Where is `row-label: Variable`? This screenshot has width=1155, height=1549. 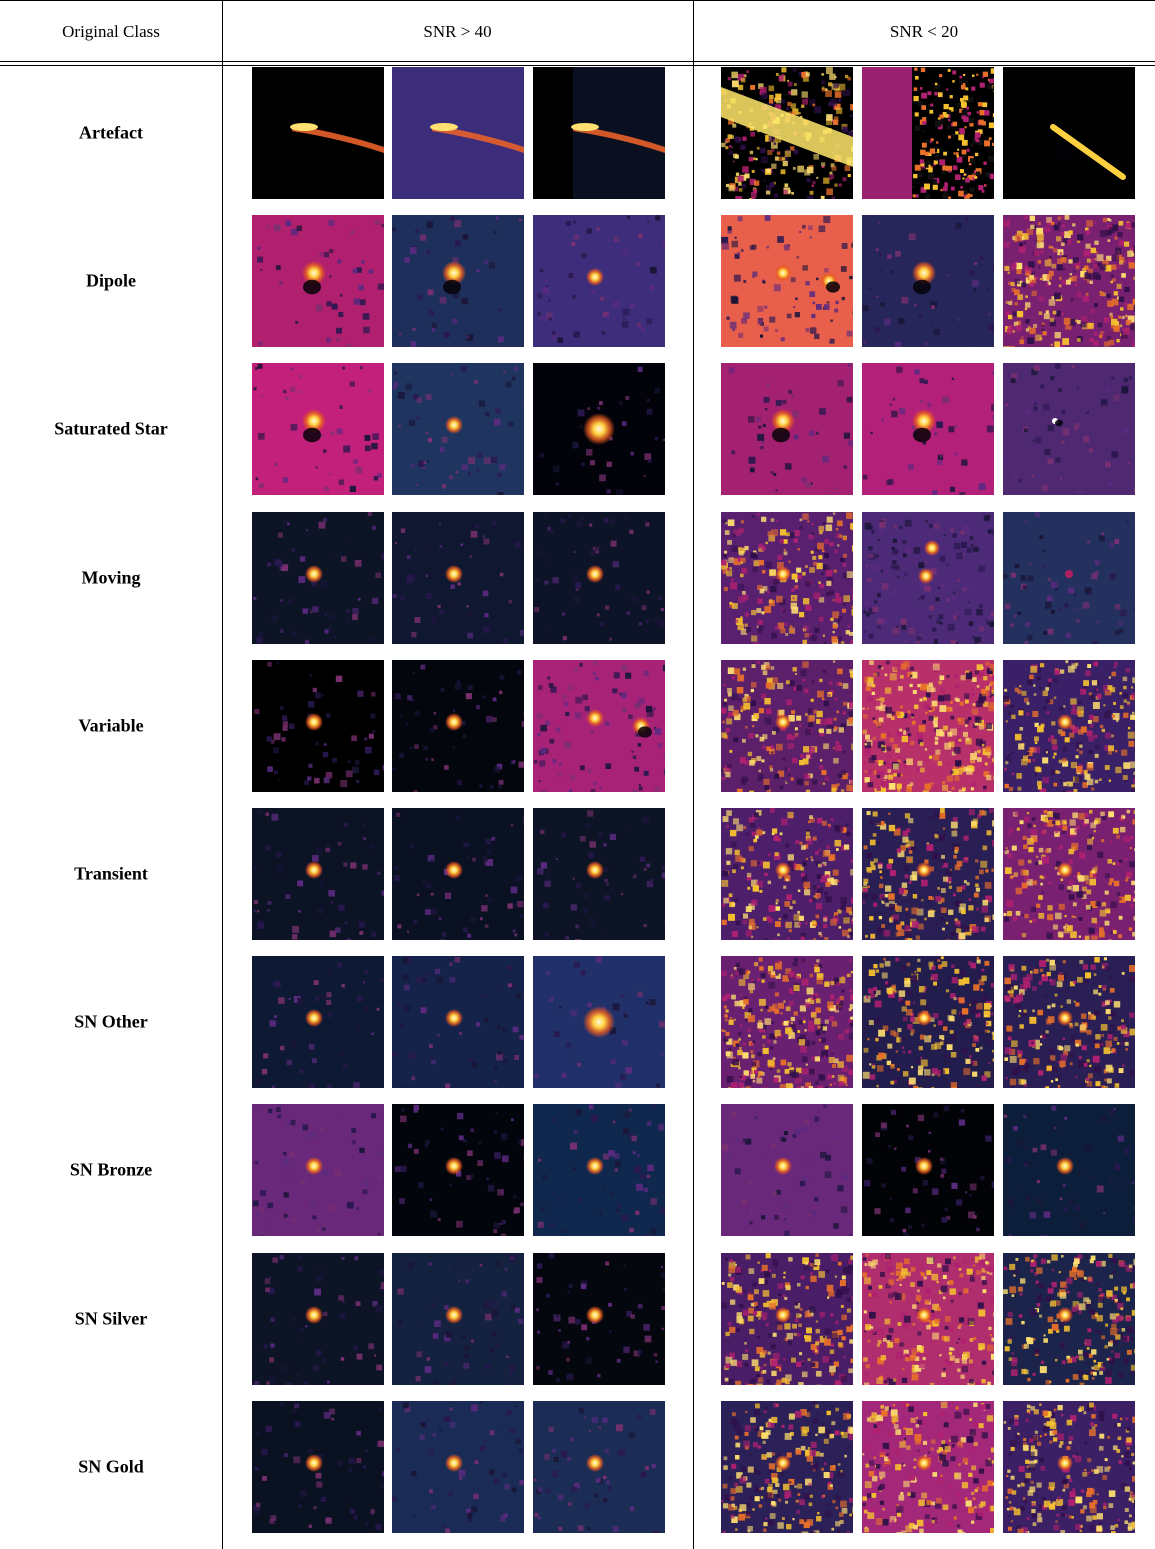
row-label: Variable is located at coordinates (111, 725).